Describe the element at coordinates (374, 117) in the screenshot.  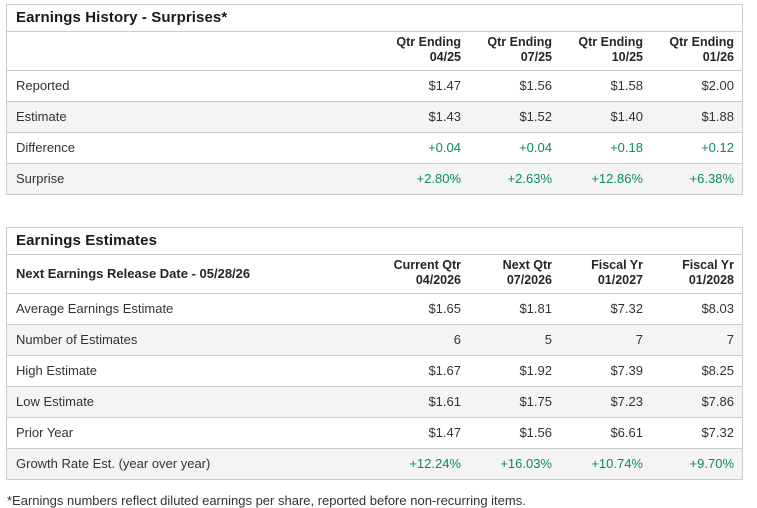
I see `table-row: Estimate $1.43 $1.52 $1.40 $1.88` at that location.